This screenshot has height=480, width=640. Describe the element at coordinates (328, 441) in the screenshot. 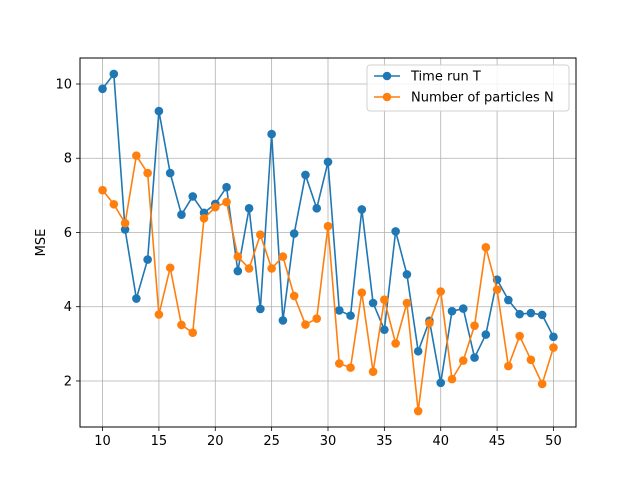

I see `x-tick-label: 30` at that location.